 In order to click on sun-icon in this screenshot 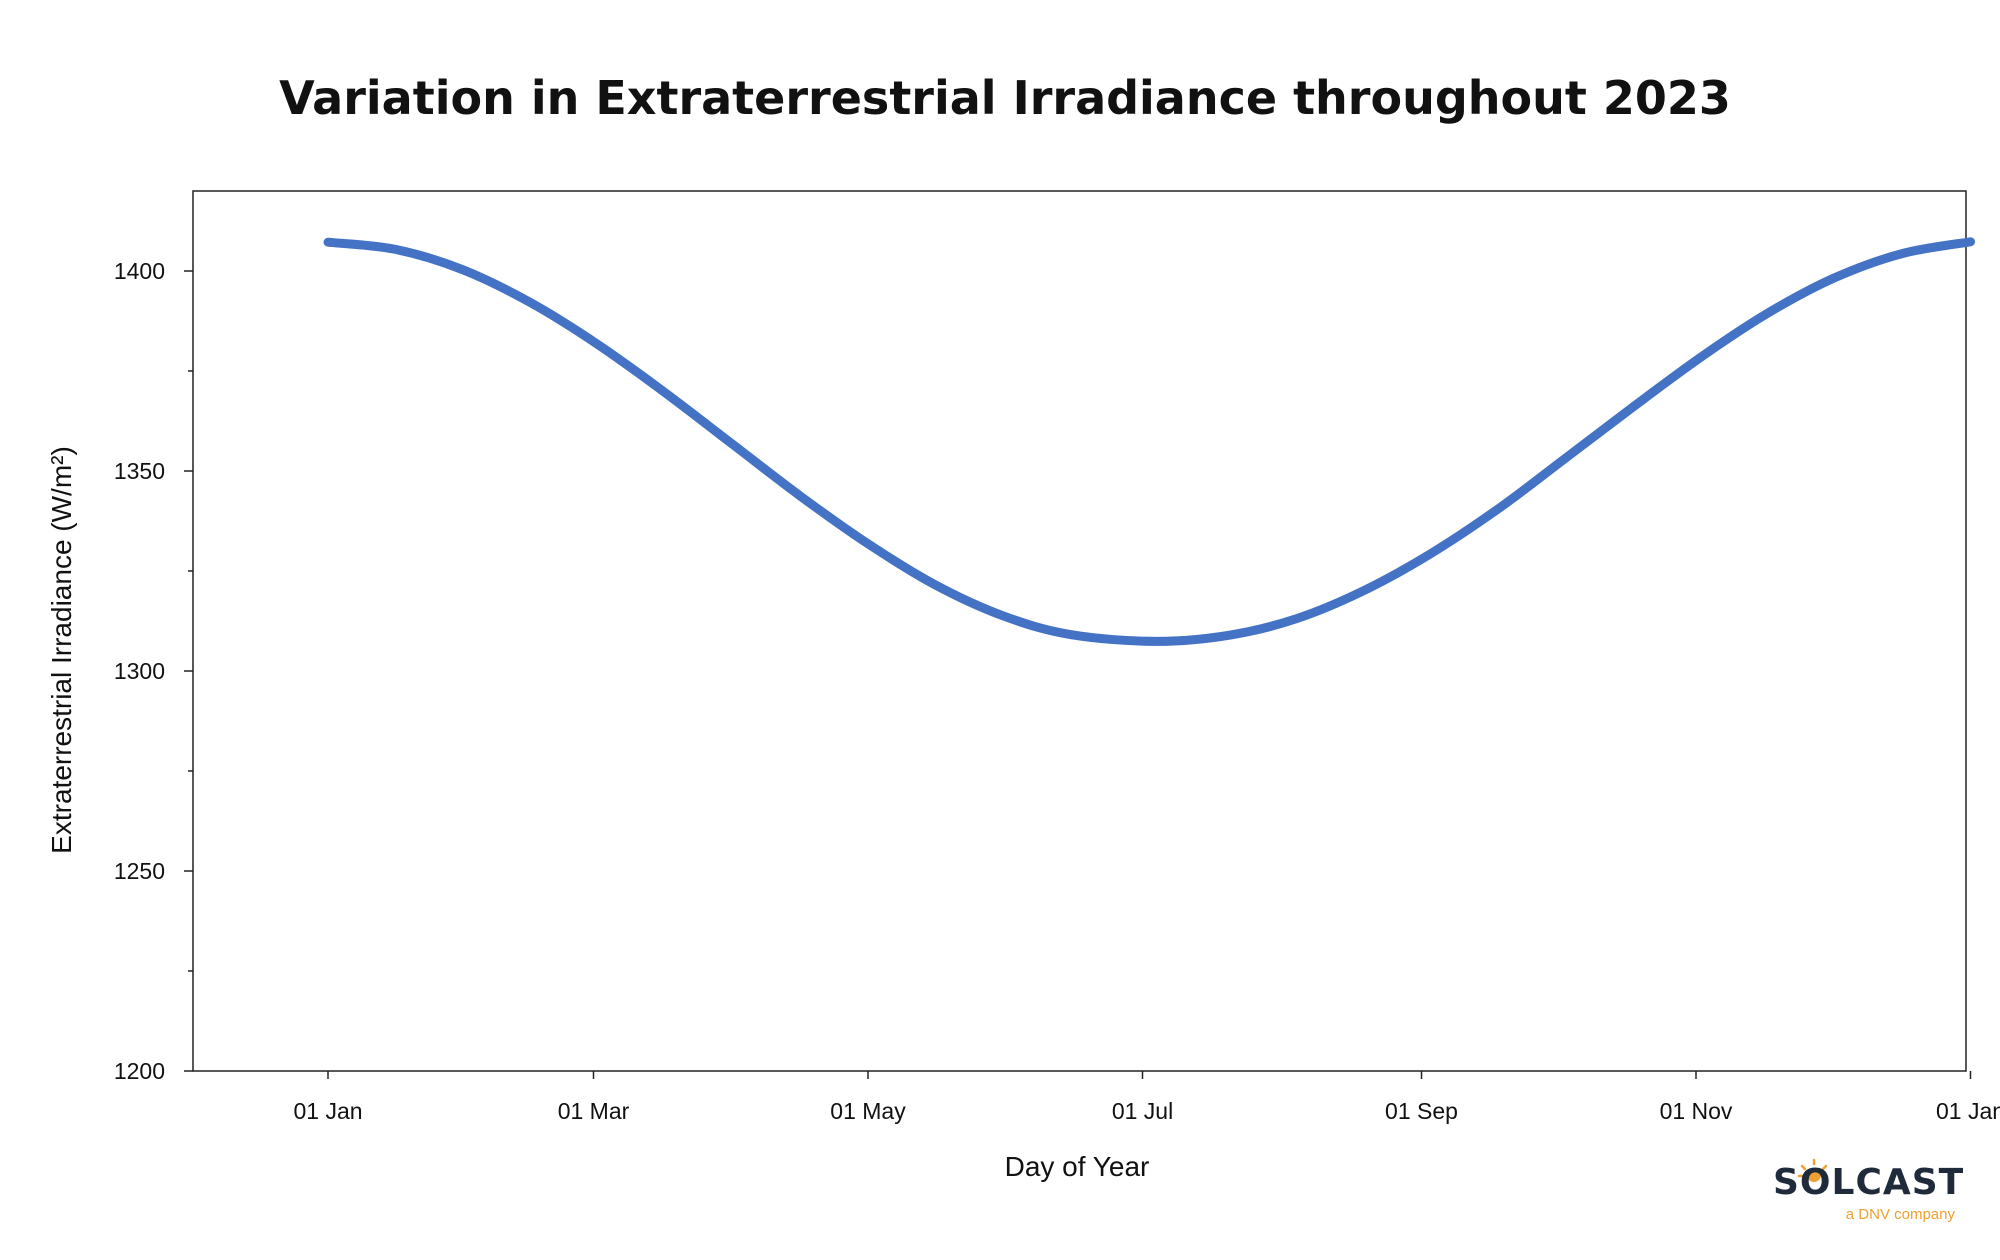, I will do `click(1812, 1170)`.